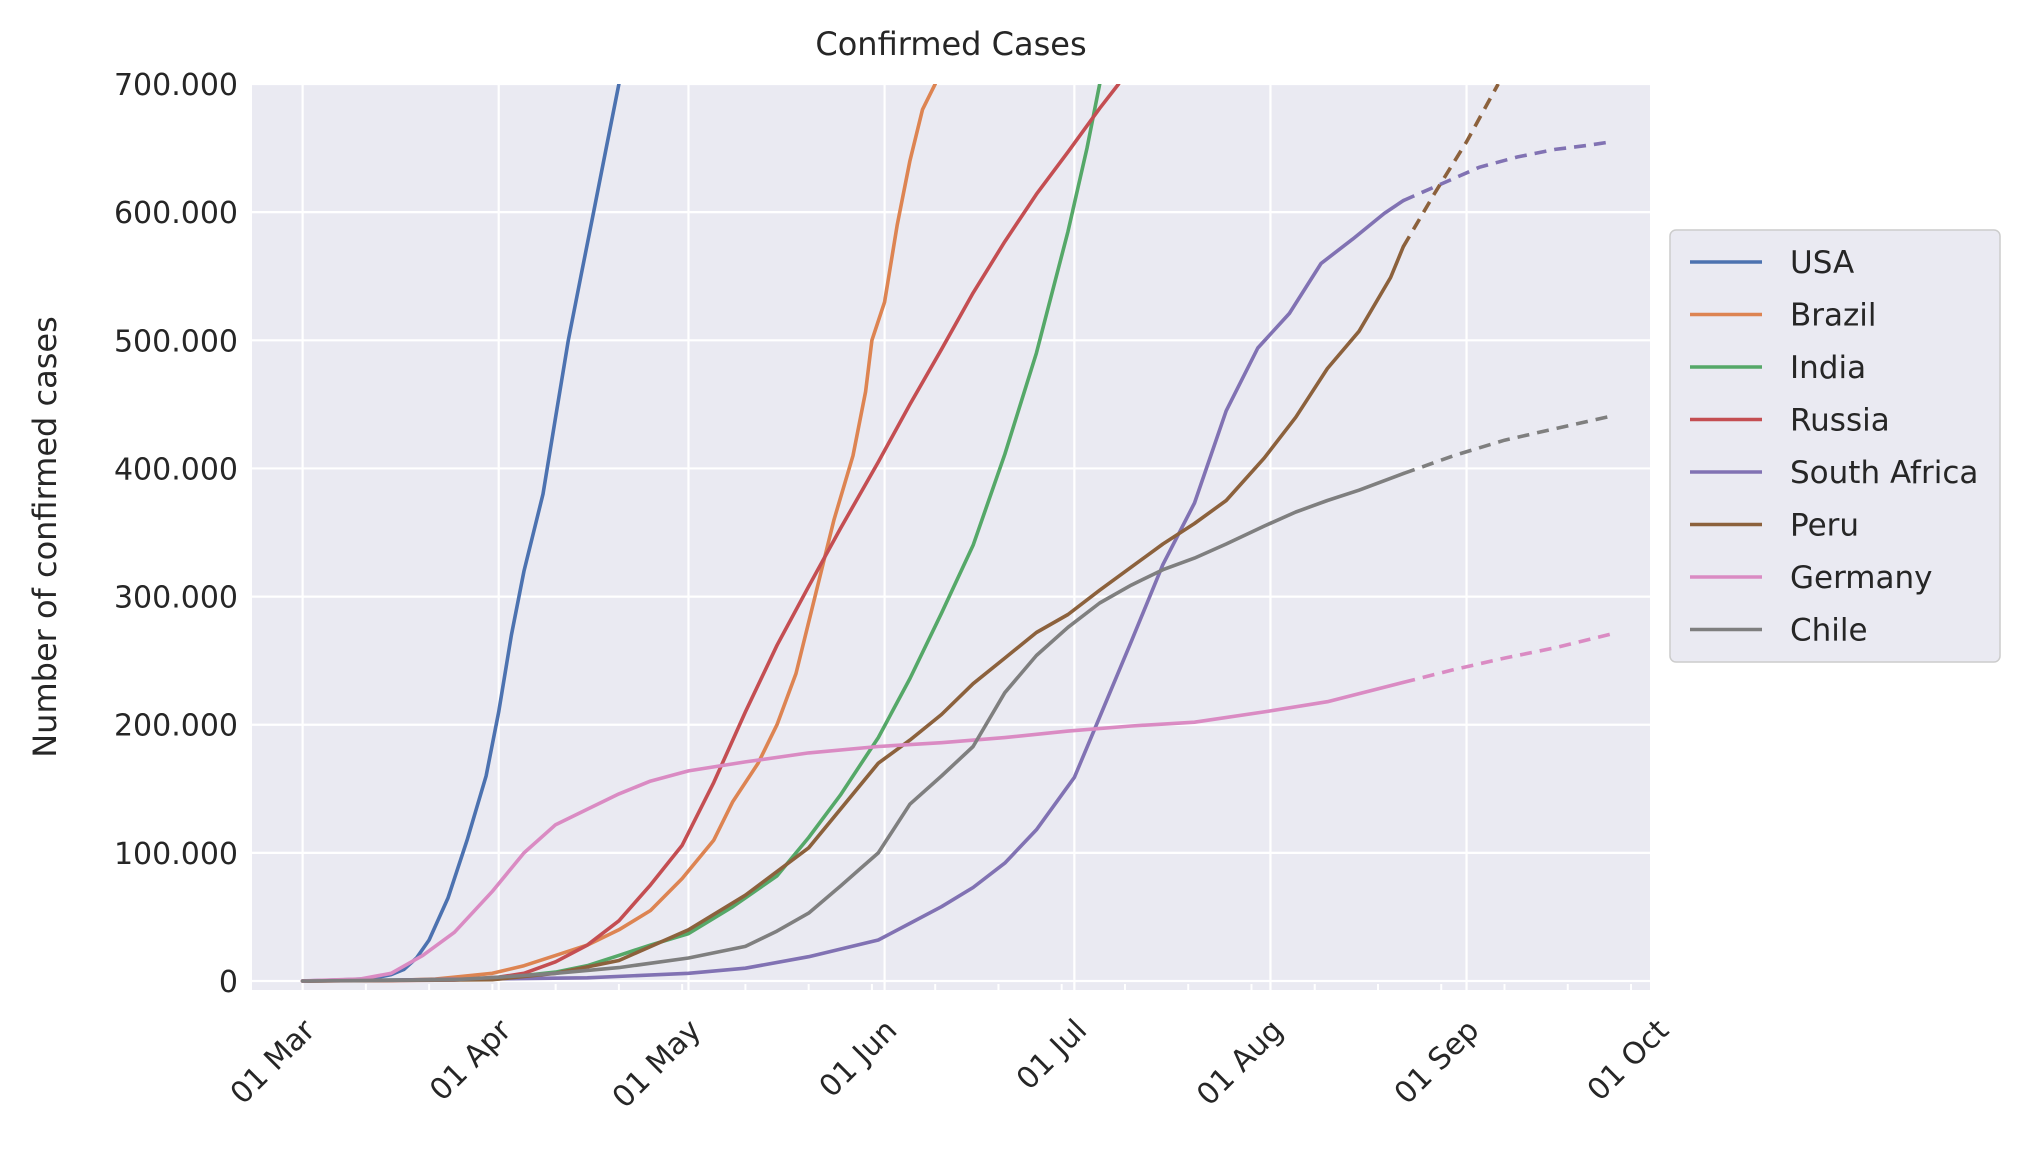 This screenshot has height=1162, width=2025. Describe the element at coordinates (176, 469) in the screenshot. I see `y-tick-label: 400.000` at that location.